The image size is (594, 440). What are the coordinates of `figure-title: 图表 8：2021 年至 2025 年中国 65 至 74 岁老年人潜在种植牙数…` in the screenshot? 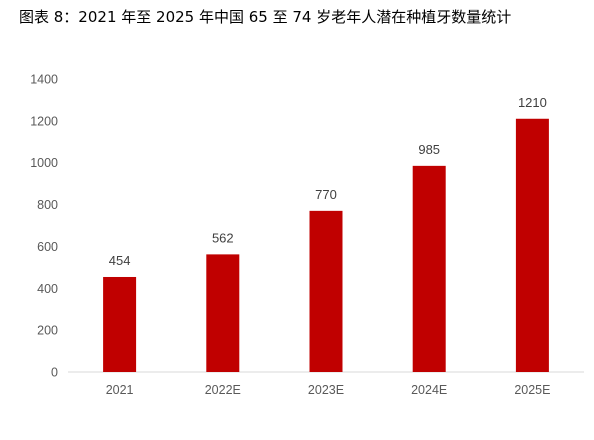 It's located at (265, 17).